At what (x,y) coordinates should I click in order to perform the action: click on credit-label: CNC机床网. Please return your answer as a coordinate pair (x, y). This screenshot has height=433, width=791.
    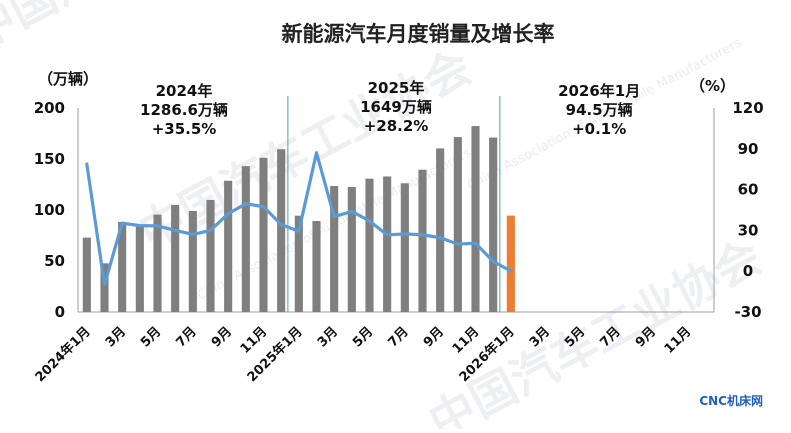
    Looking at the image, I should click on (731, 400).